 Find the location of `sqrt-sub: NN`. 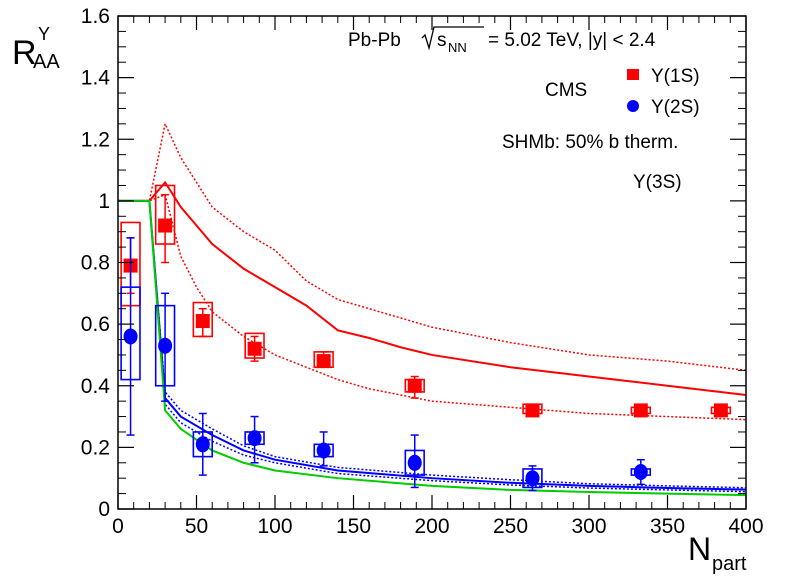

sqrt-sub: NN is located at coordinates (457, 47).